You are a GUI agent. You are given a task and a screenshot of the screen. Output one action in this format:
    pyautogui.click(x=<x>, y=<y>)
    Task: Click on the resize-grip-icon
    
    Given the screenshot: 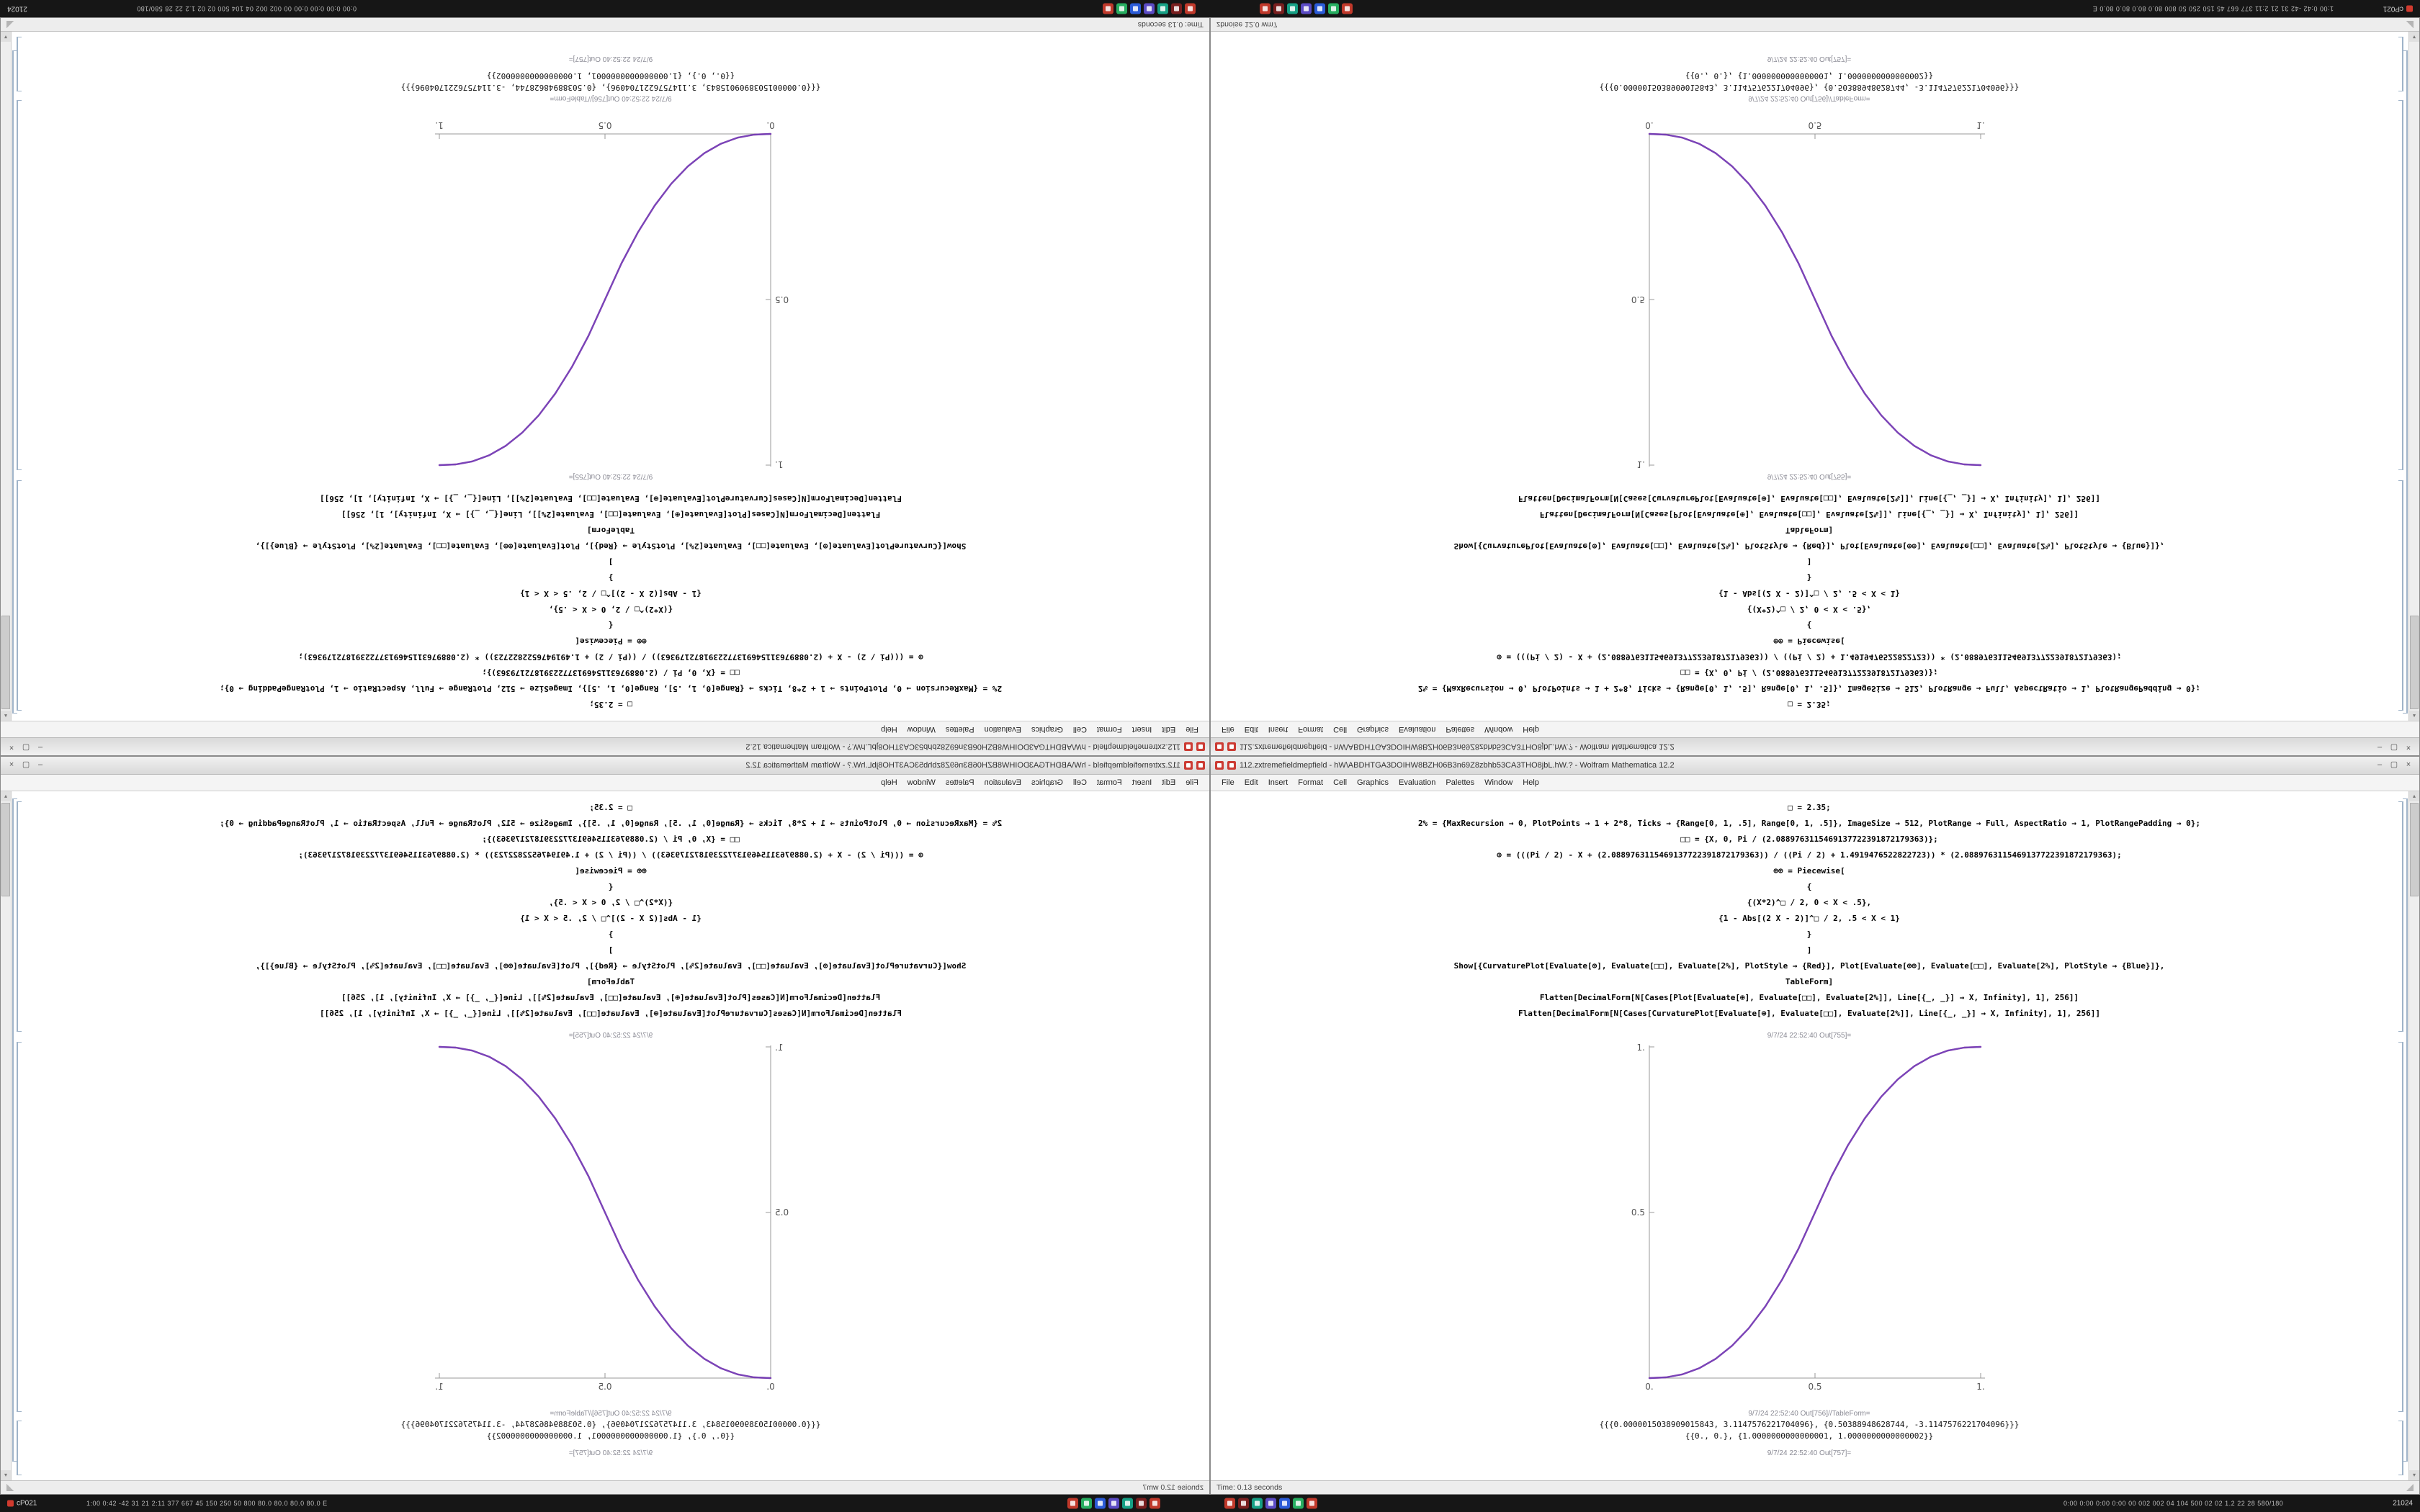 What is the action you would take?
    pyautogui.click(x=2410, y=1487)
    